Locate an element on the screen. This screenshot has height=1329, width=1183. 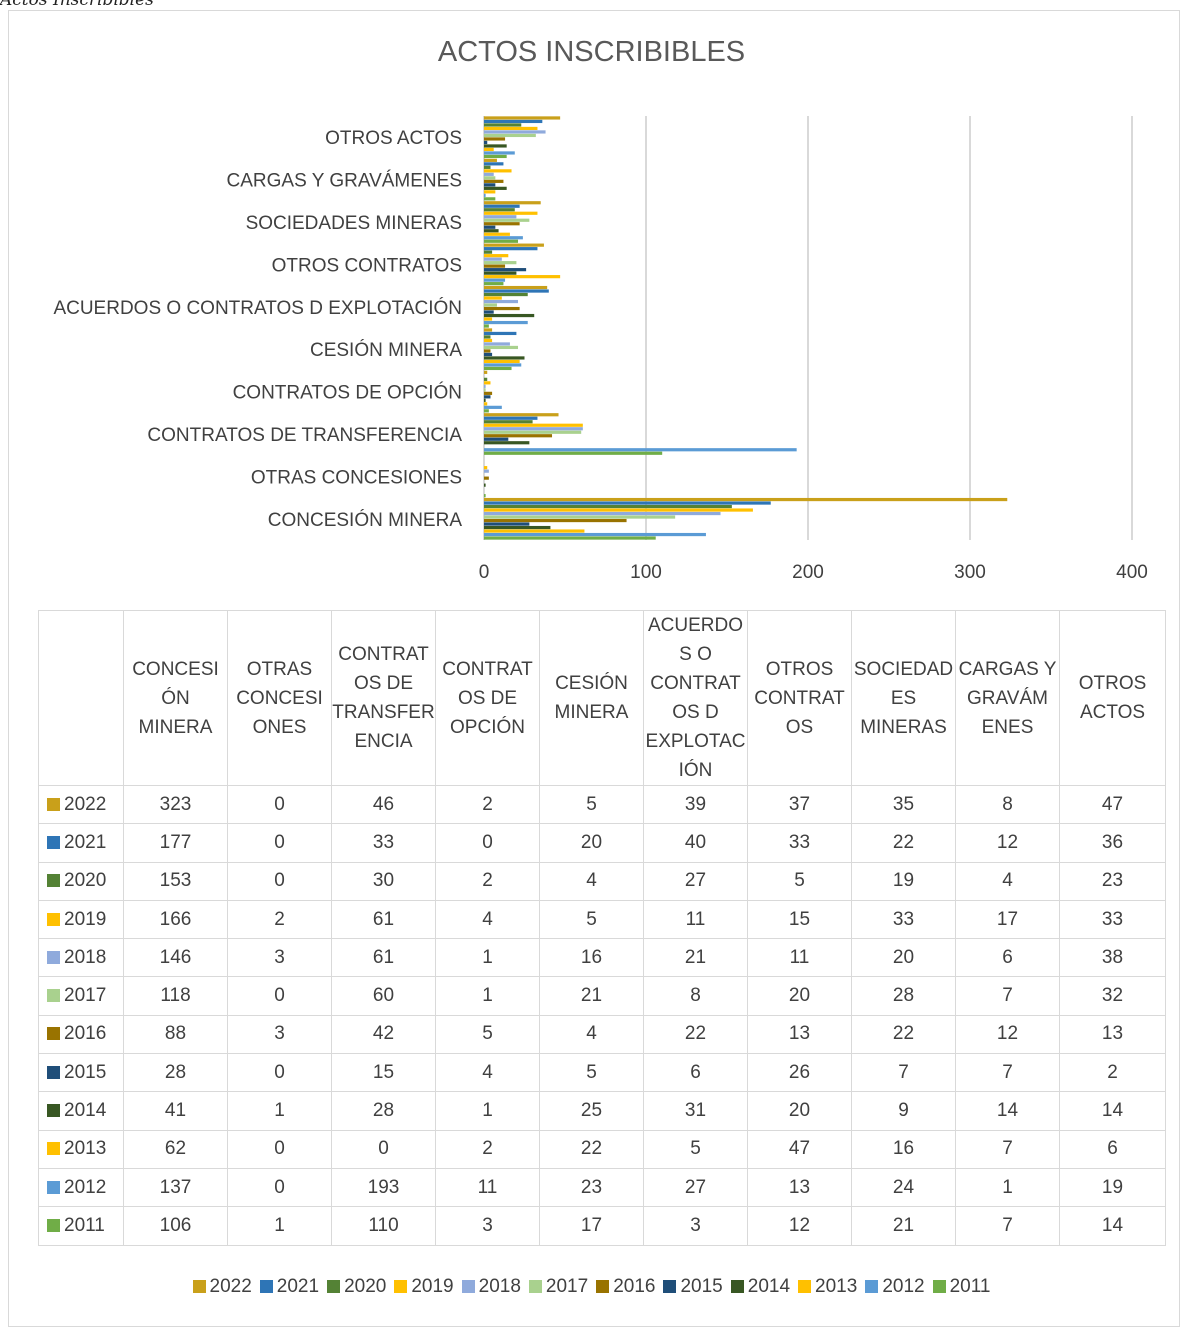
column-header: ACUERDO S O CONTRAT OS D EXPLOTAC IÓN is located at coordinates (695, 698).